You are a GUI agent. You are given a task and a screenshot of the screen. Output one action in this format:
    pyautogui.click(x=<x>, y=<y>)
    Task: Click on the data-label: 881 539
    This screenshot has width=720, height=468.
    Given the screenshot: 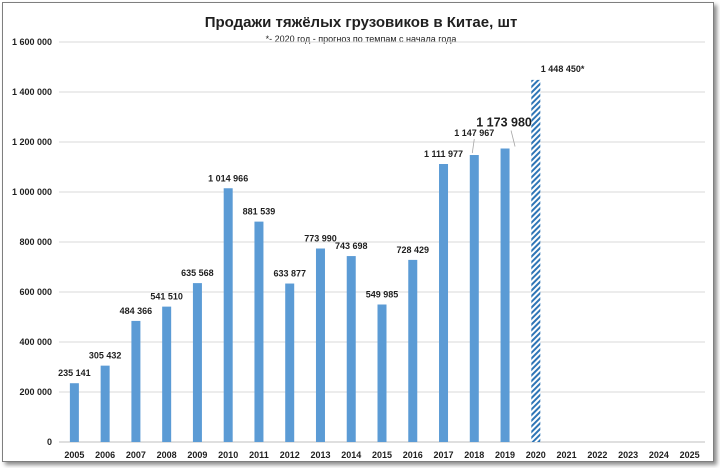 What is the action you would take?
    pyautogui.click(x=259, y=212)
    